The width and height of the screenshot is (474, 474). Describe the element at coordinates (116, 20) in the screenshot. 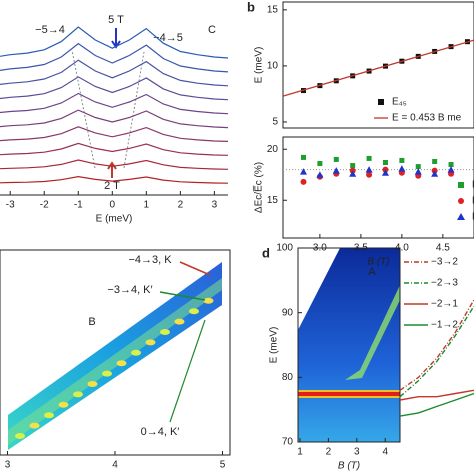

I see `annotation: 5 T` at that location.